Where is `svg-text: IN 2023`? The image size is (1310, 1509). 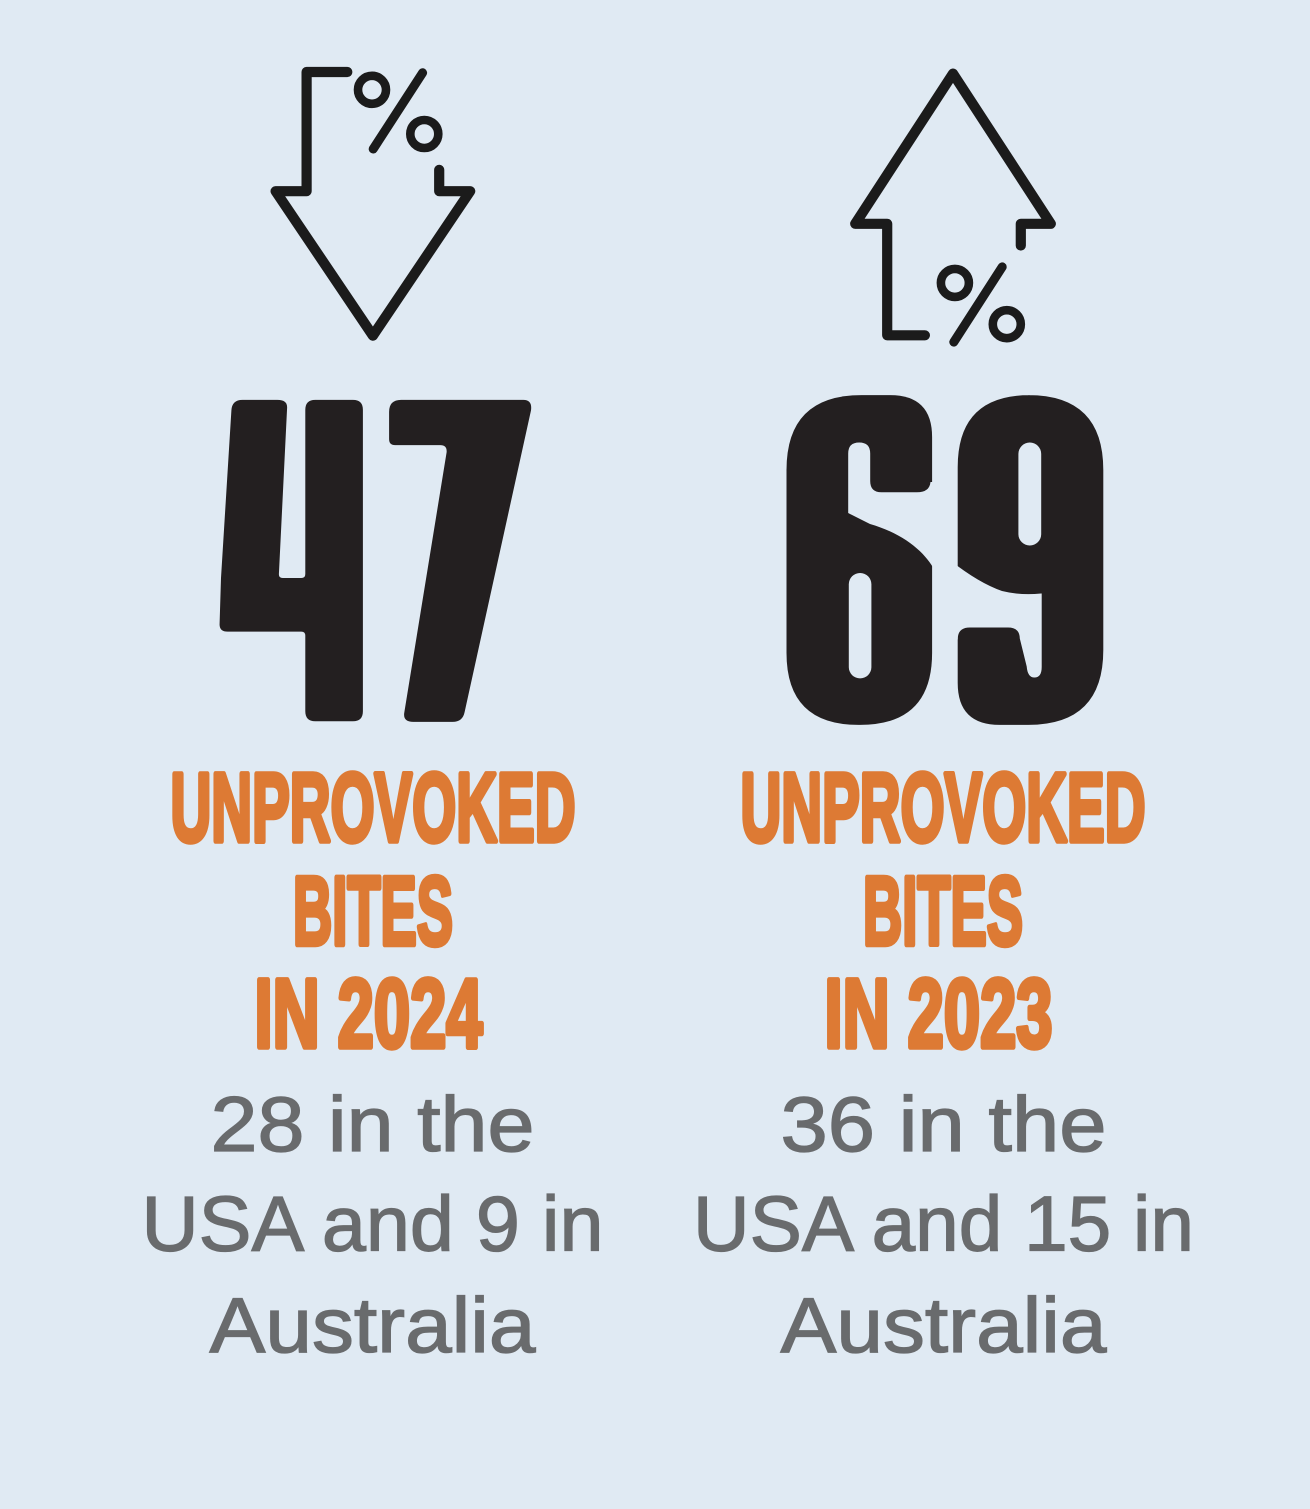 svg-text: IN 2023 is located at coordinates (939, 1013).